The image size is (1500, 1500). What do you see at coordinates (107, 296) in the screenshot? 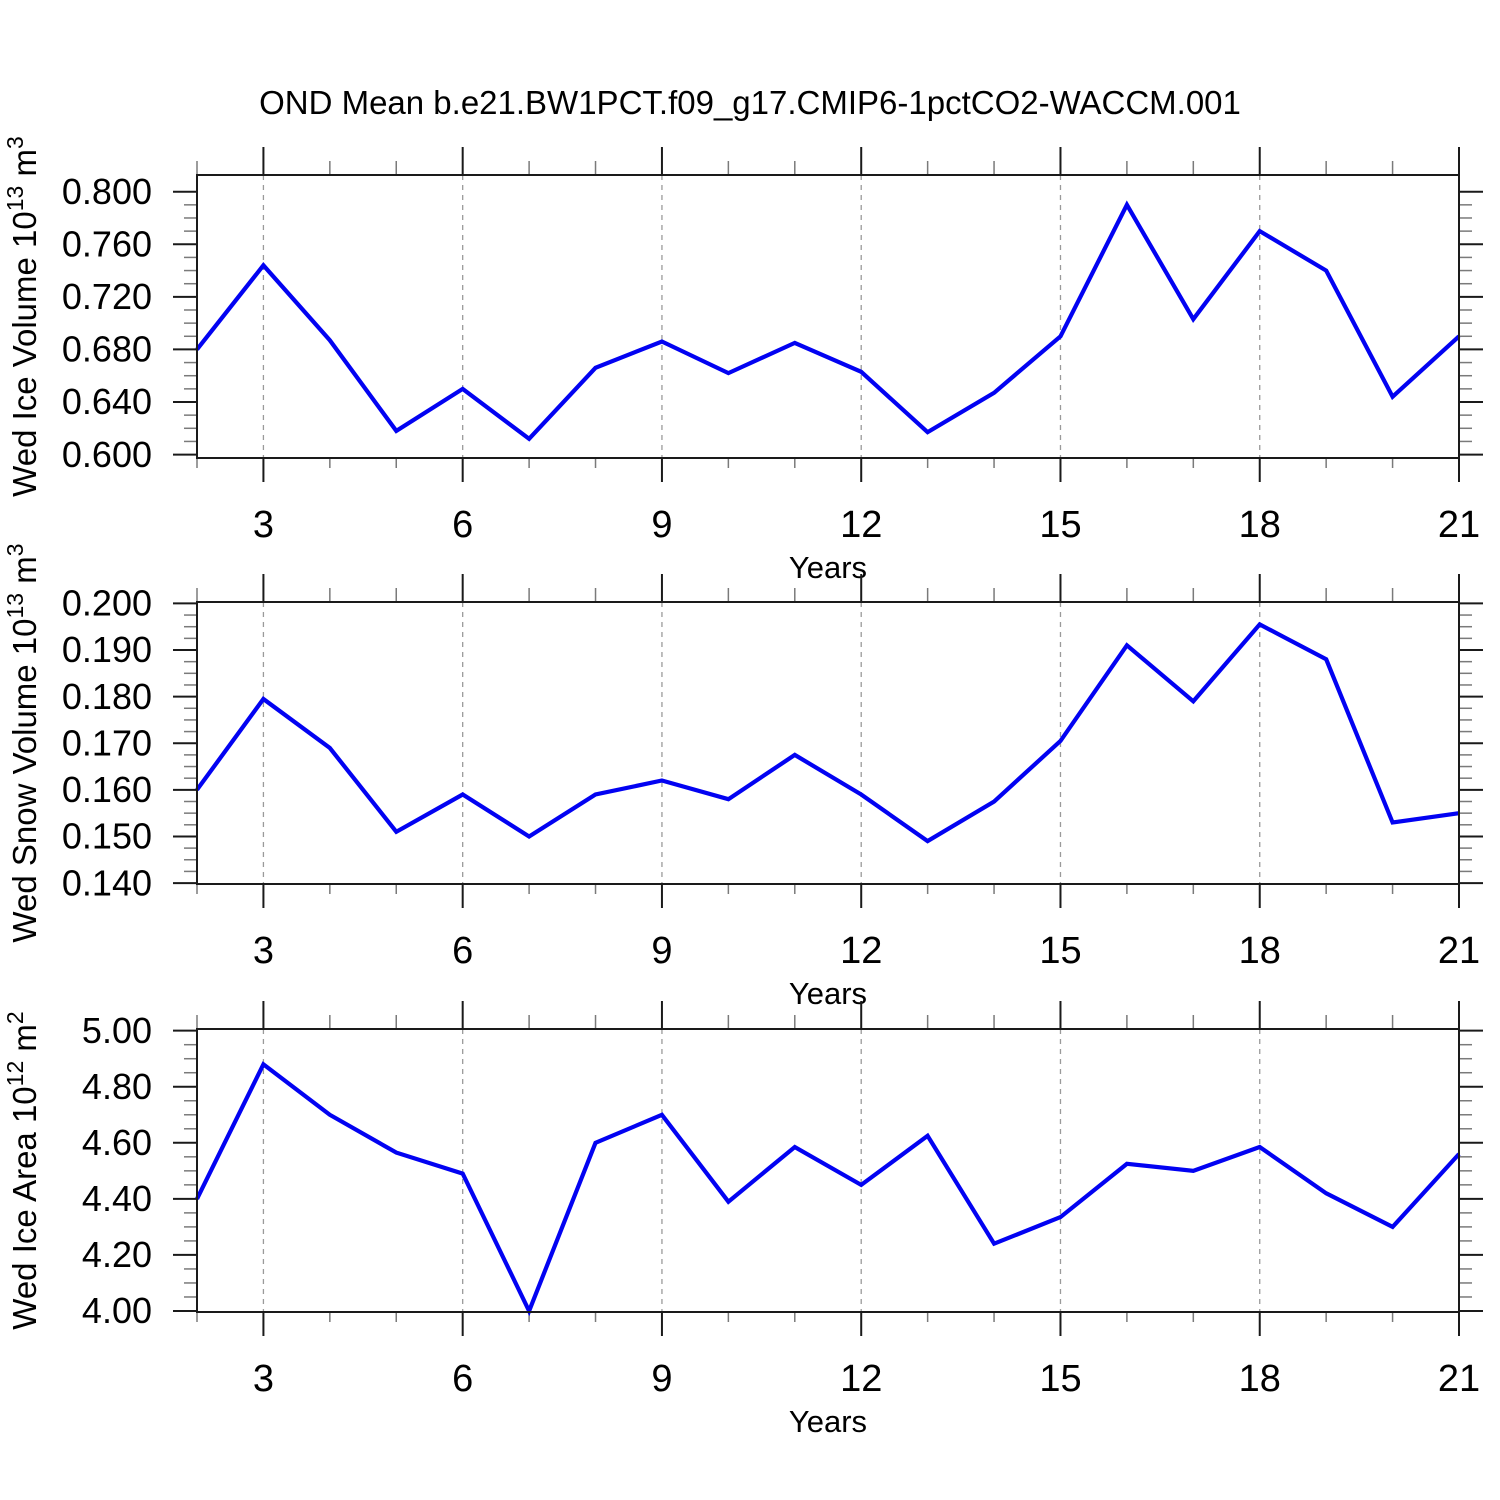
I see `y-tick-label: 0.720` at bounding box center [107, 296].